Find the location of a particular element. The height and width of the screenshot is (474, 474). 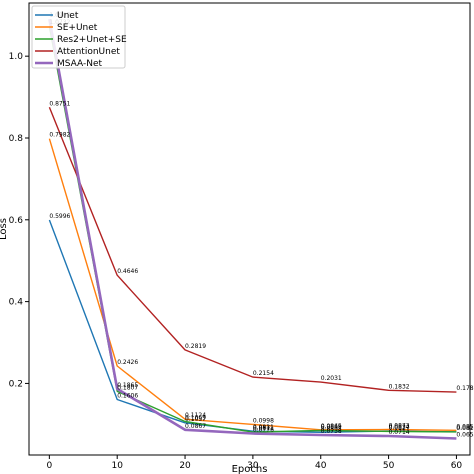

data-label: 0.1037 is located at coordinates (195, 419).